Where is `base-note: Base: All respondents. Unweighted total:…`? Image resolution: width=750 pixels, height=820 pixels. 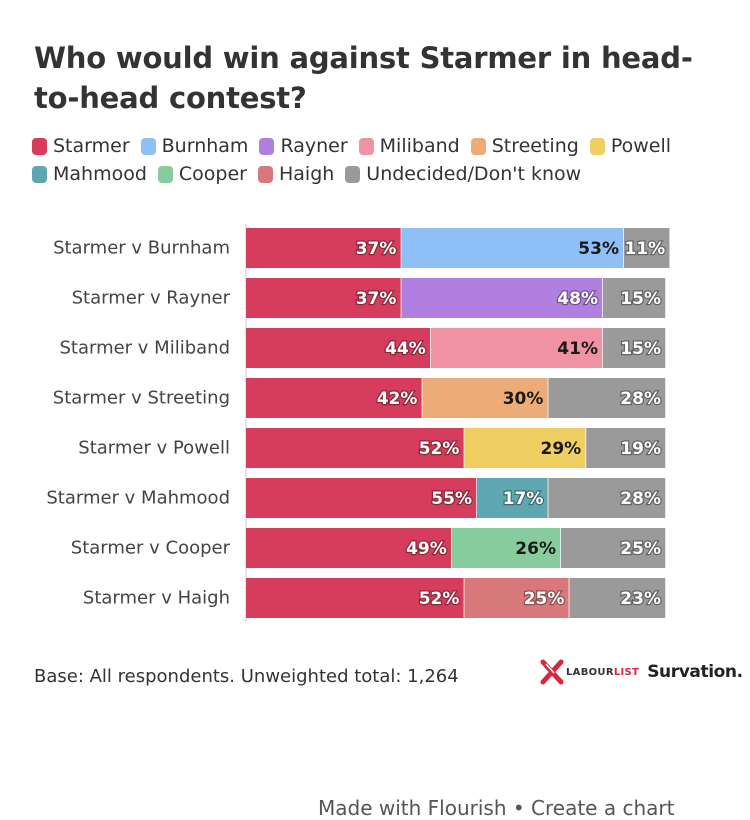 base-note: Base: All respondents. Unweighted total:… is located at coordinates (246, 676).